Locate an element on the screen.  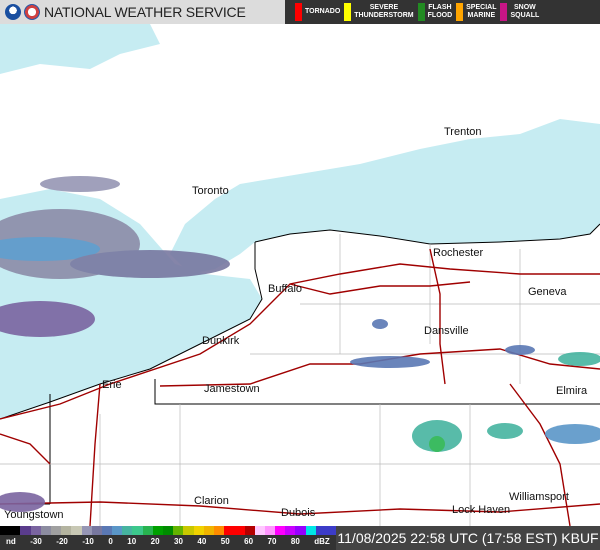
warning-label: SNOW SQUALL is located at coordinates (525, 11).